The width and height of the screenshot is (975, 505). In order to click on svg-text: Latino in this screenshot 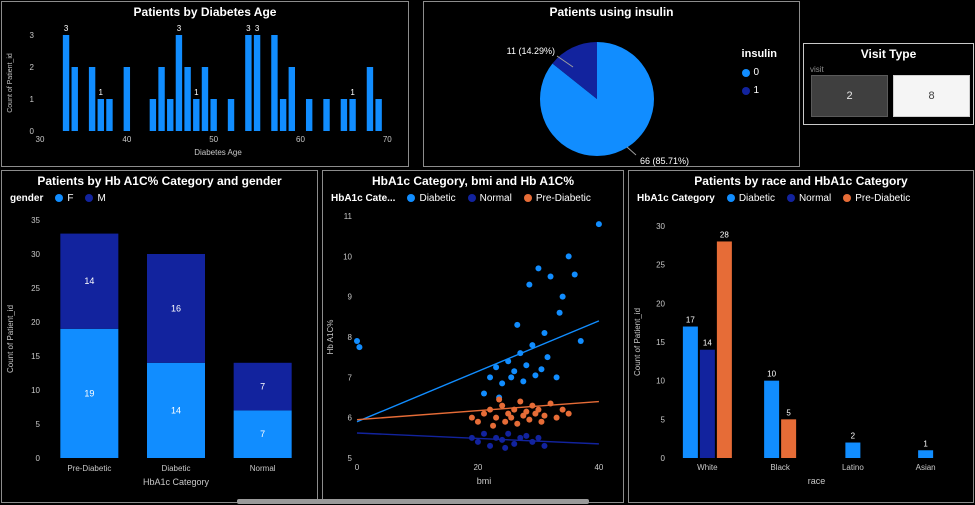, I will do `click(853, 467)`.